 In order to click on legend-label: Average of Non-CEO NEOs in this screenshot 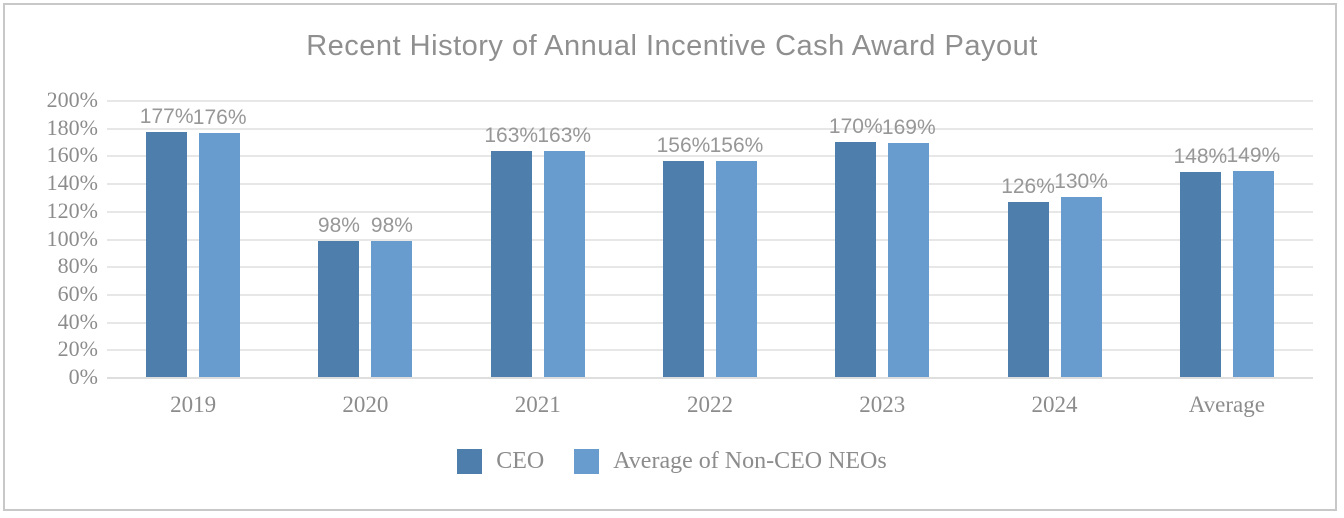, I will do `click(750, 461)`.